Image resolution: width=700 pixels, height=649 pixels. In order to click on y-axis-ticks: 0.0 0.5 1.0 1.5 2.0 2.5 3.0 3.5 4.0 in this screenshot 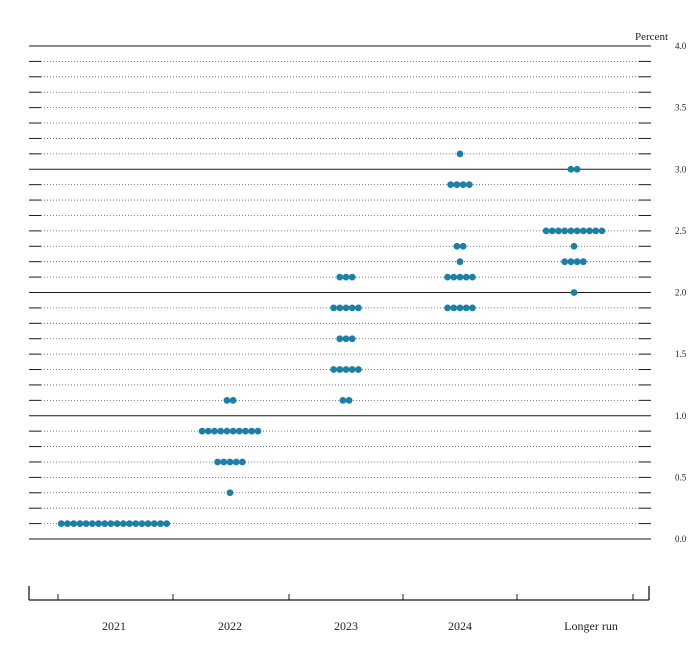, I will do `click(681, 292)`.